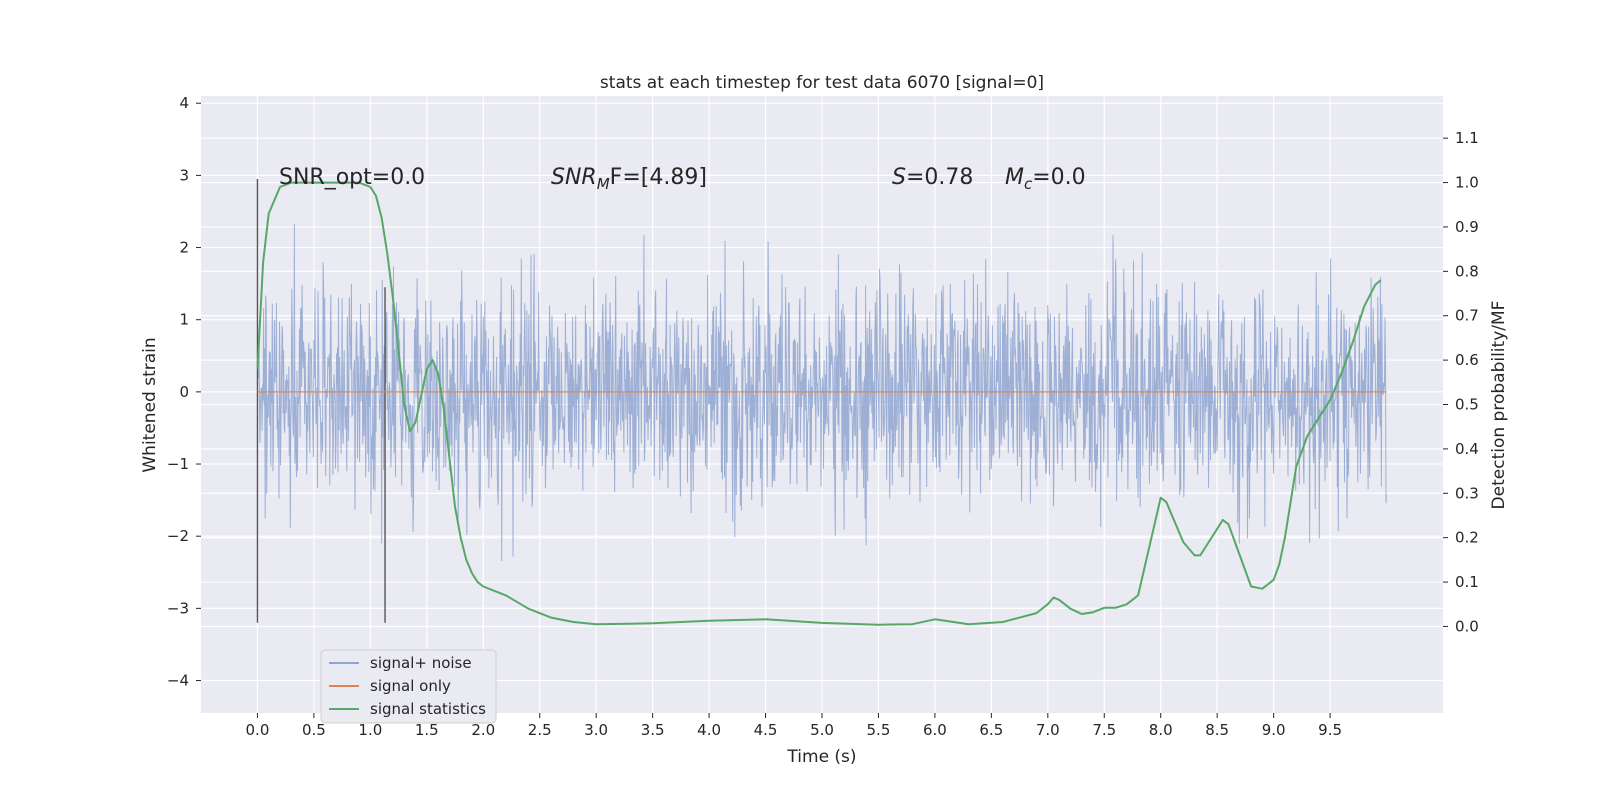 The image size is (1600, 800). Describe the element at coordinates (935, 730) in the screenshot. I see `x-tick-label-12: 6.0` at that location.